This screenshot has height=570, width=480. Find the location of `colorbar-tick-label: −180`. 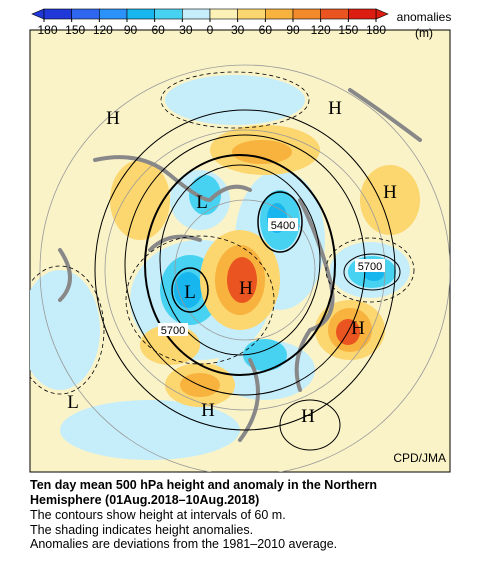

colorbar-tick-label: −180 is located at coordinates (43, 30).